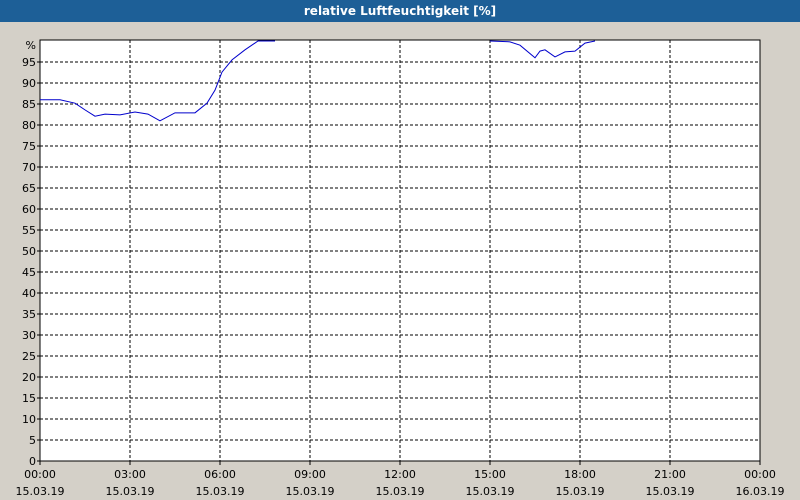 The width and height of the screenshot is (800, 500). What do you see at coordinates (400, 483) in the screenshot?
I see `x-tick-label: 12:00 15.03.19` at bounding box center [400, 483].